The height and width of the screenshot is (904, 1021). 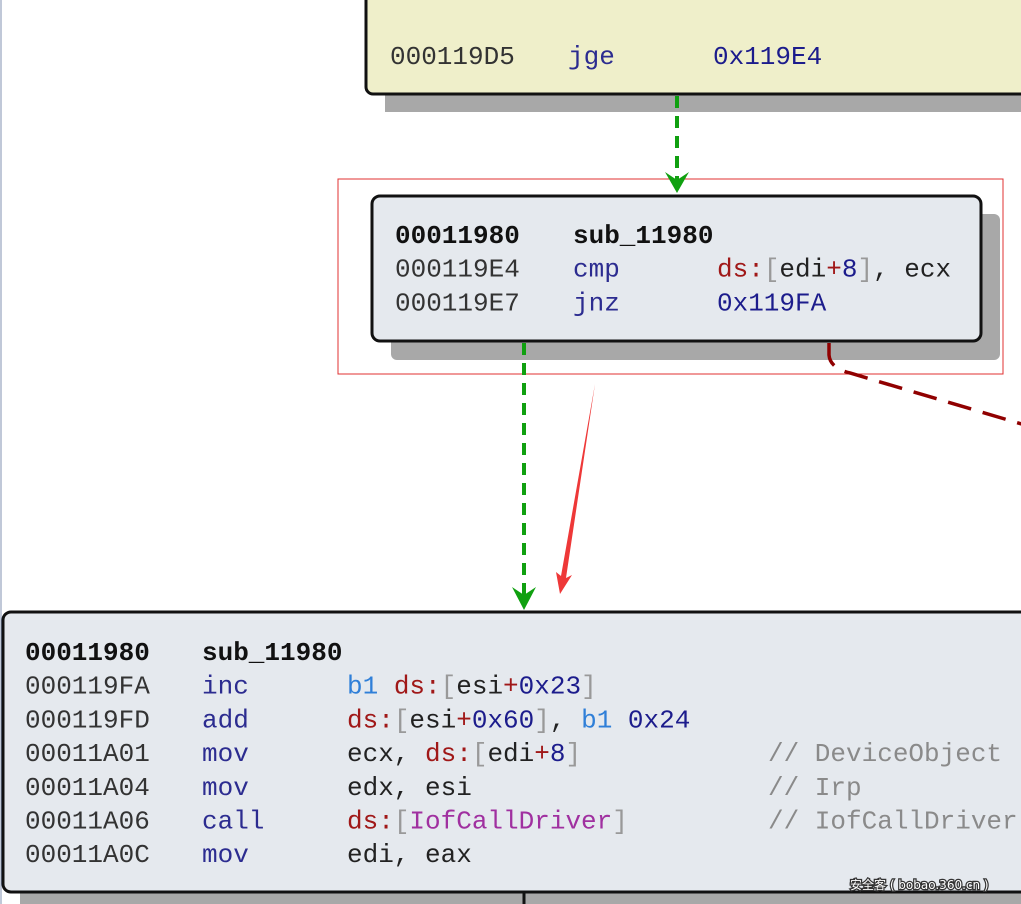 What do you see at coordinates (596, 270) in the screenshot?
I see `mnemonic: cmp` at bounding box center [596, 270].